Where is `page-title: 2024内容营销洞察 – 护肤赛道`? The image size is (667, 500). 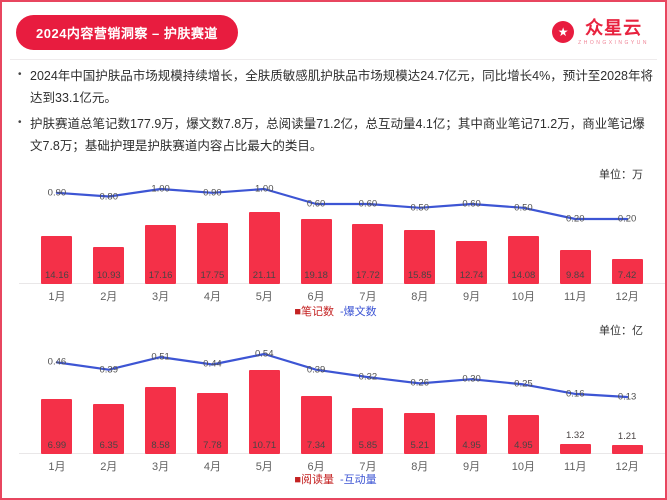
page-title: 2024内容营销洞察 – 护肤赛道 is located at coordinates (127, 32).